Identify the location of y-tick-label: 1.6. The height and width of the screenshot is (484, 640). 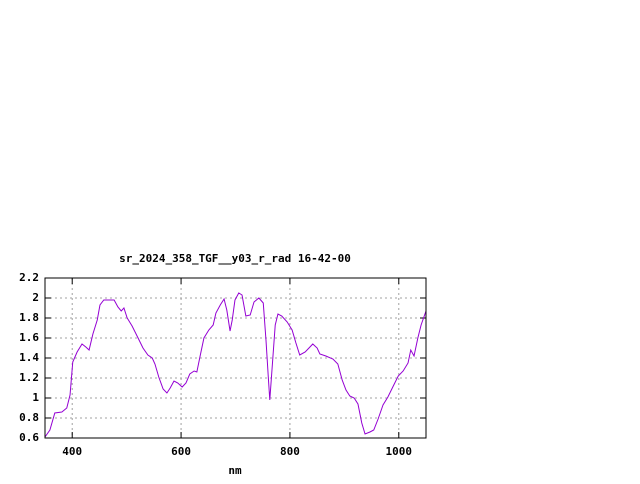
(29, 337).